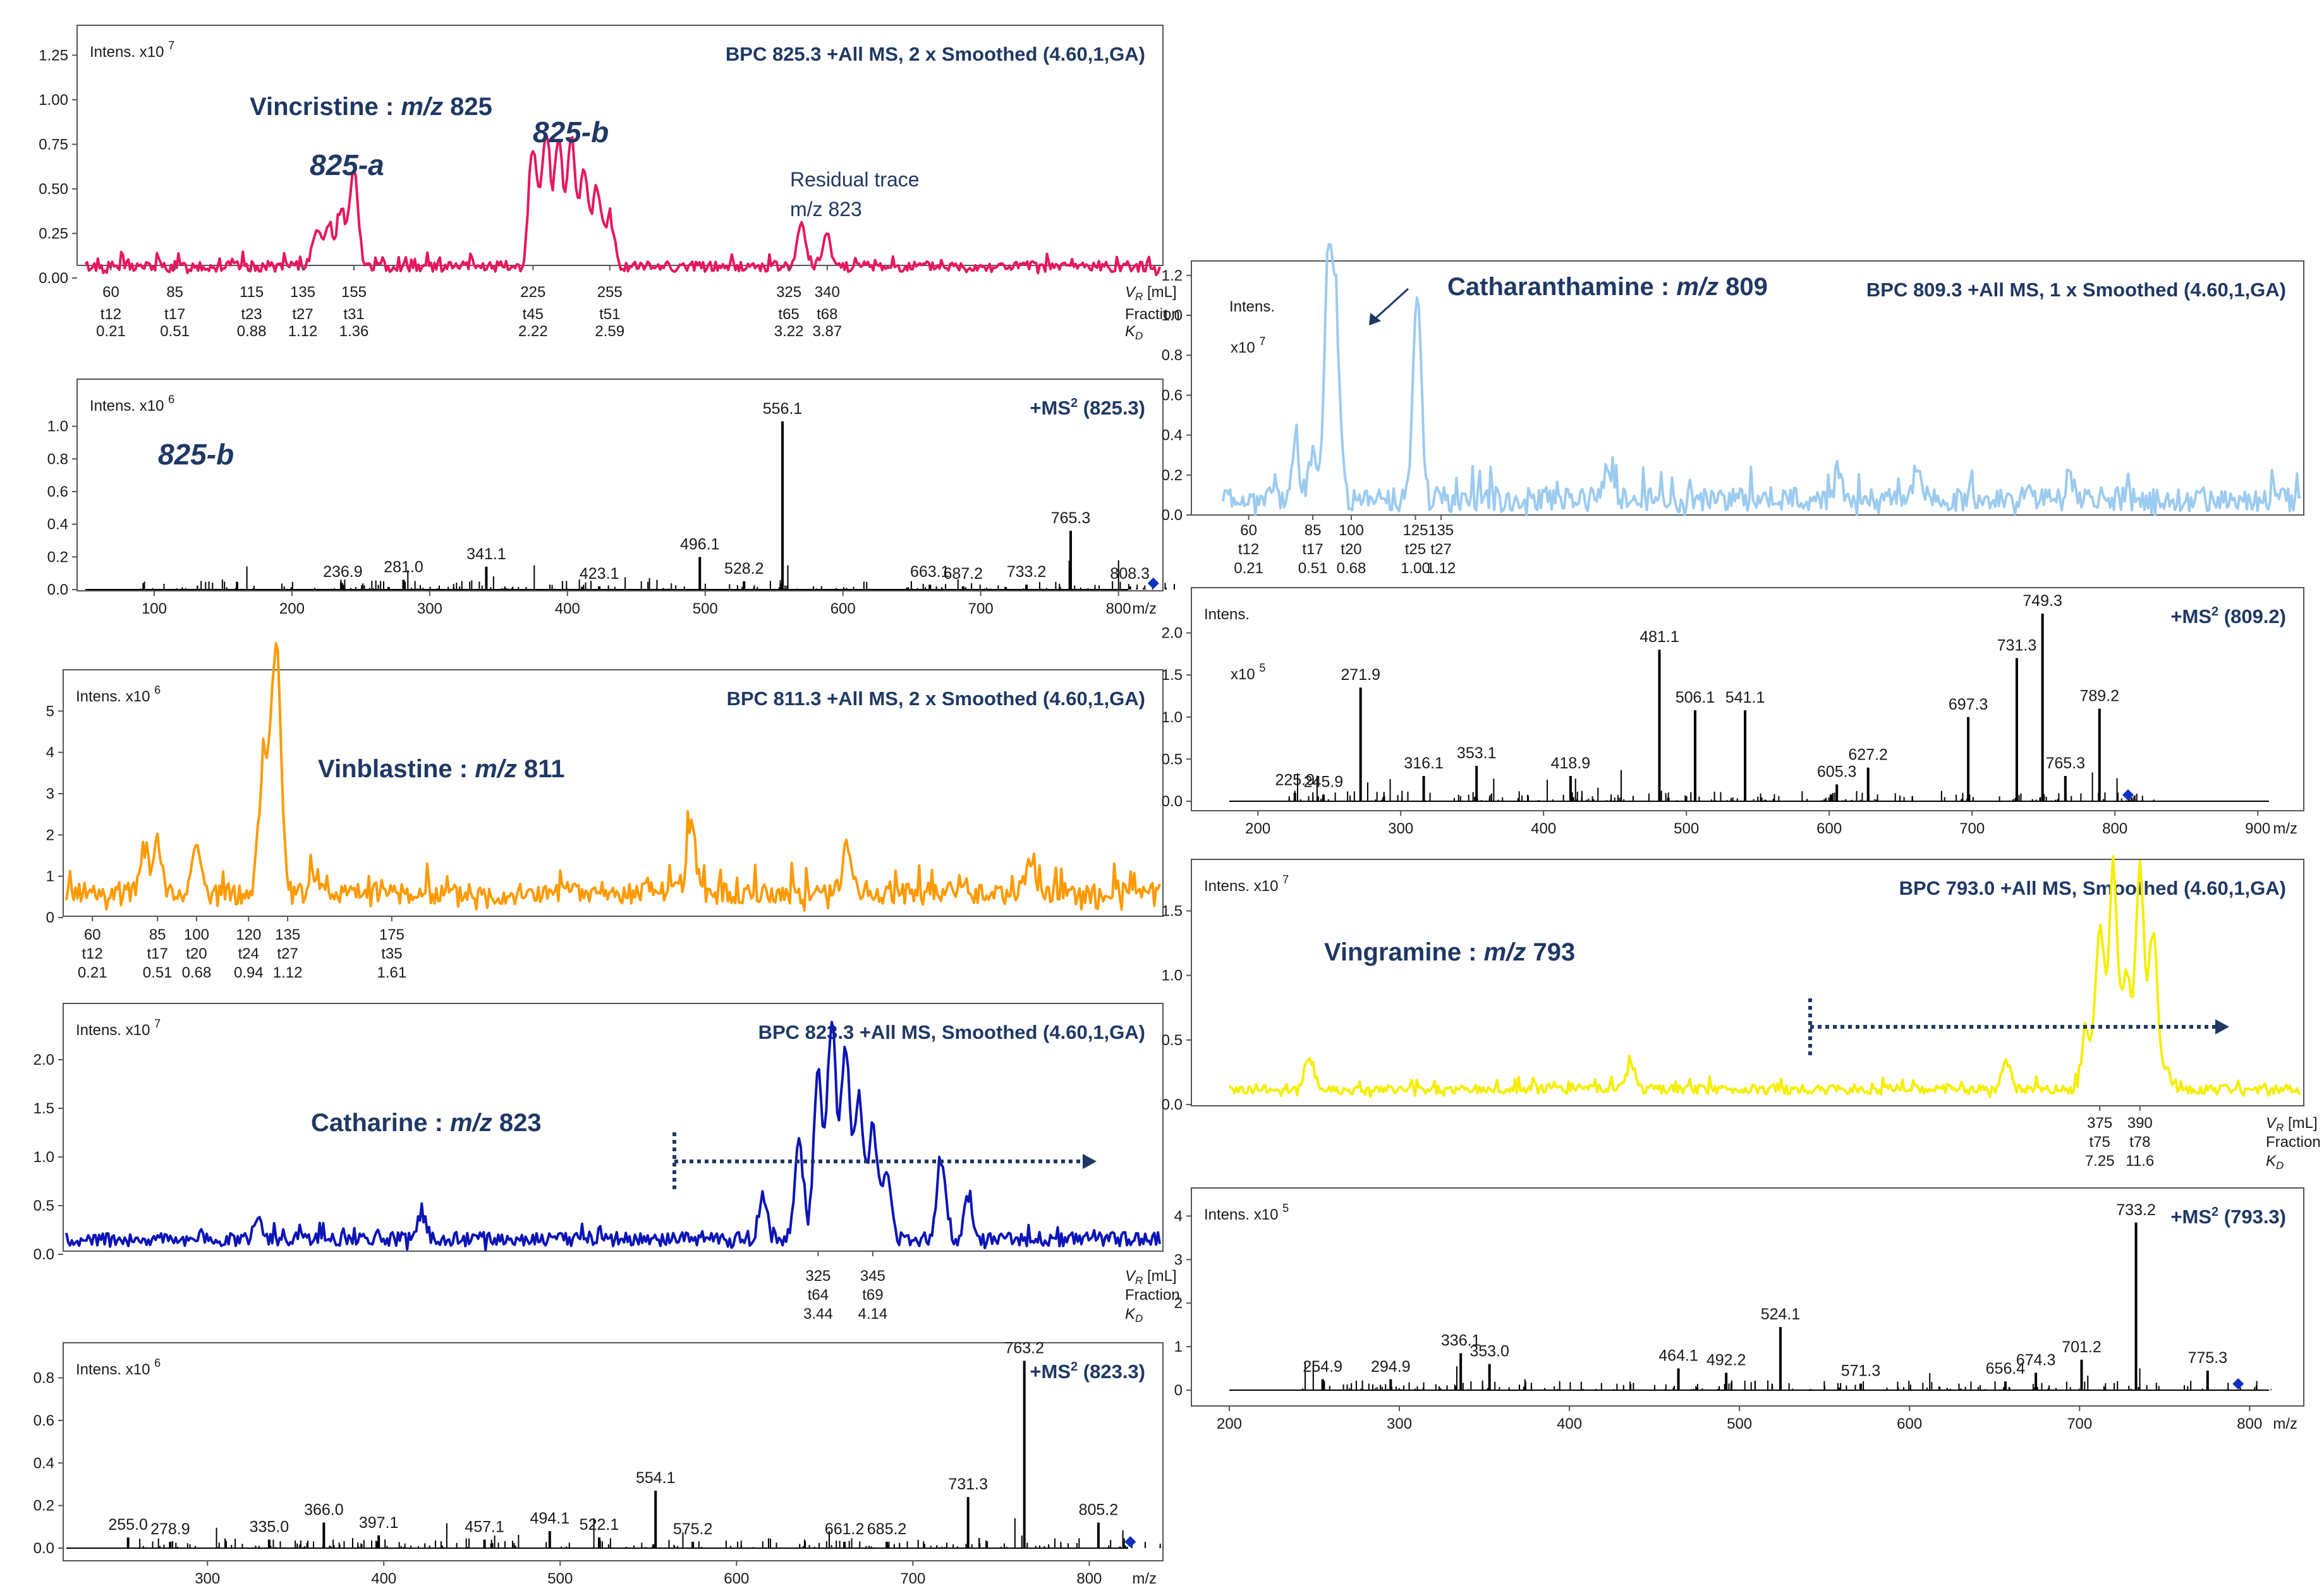 Image resolution: width=2324 pixels, height=1593 pixels. I want to click on x-tick-fraction: t23, so click(251, 314).